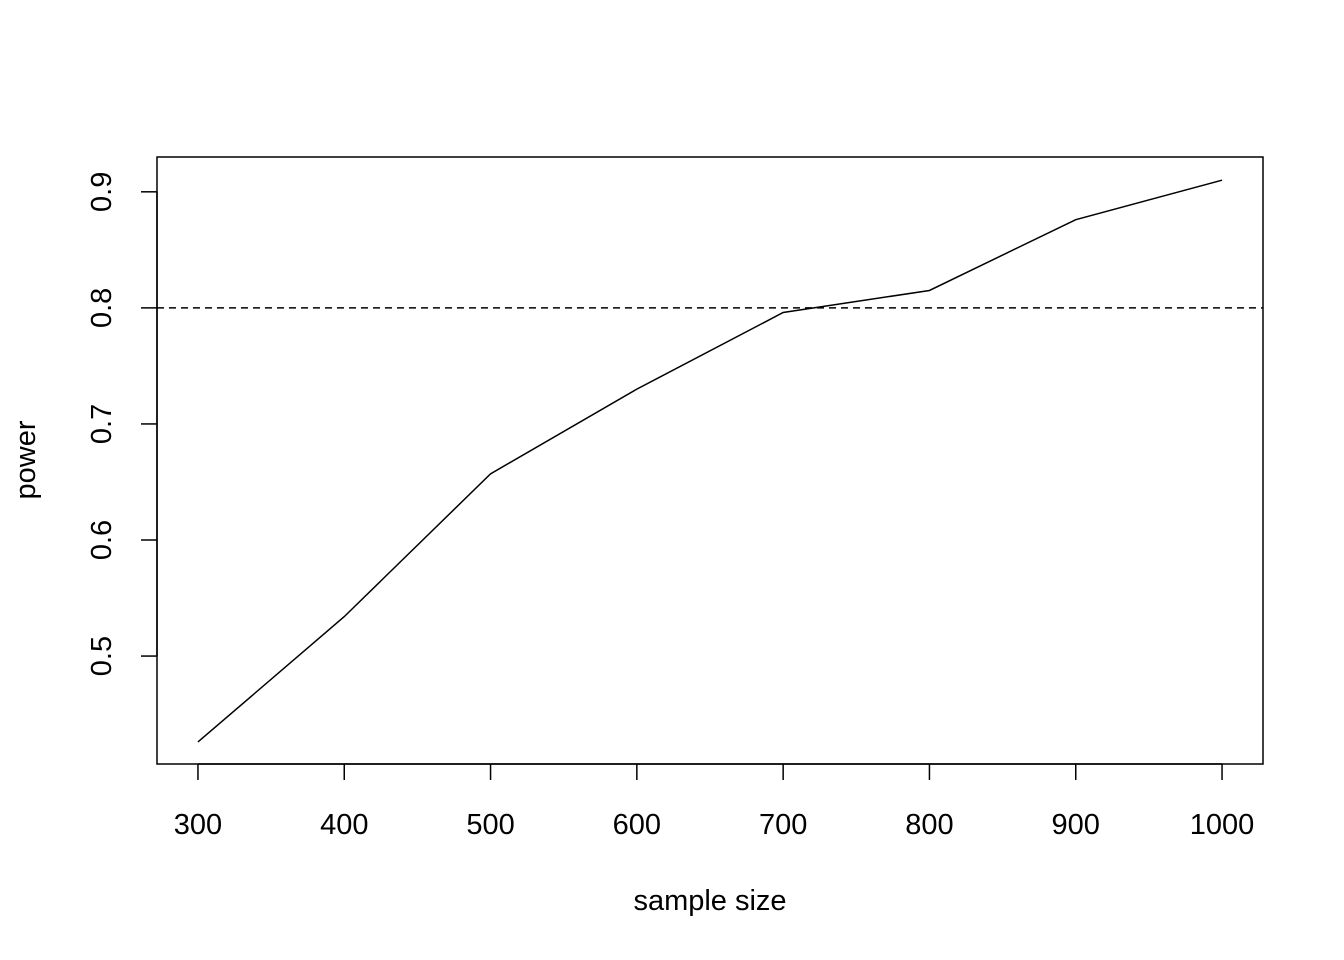 The image size is (1344, 960). Describe the element at coordinates (490, 825) in the screenshot. I see `x-tick-label: 500` at that location.